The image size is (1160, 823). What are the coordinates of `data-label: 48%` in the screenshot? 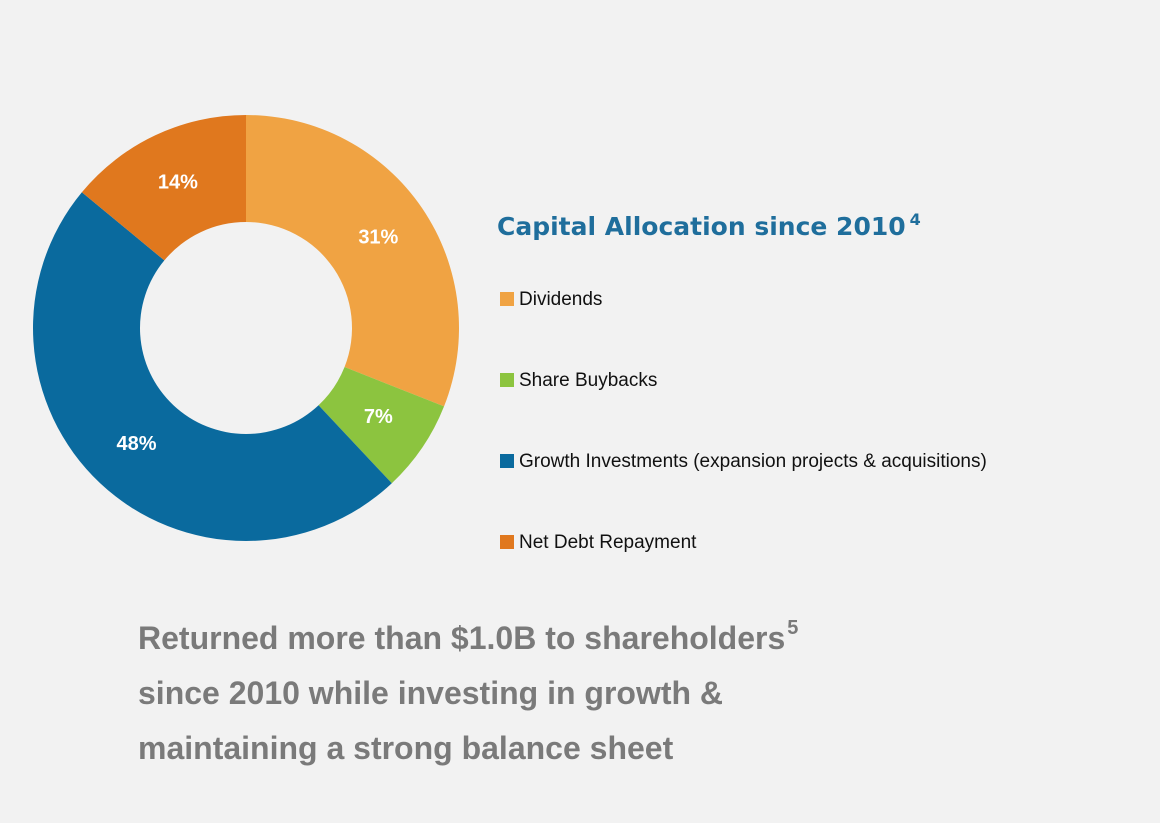 It's located at (136, 444).